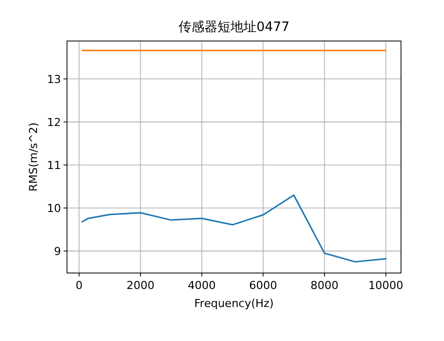  What do you see at coordinates (386, 285) in the screenshot?
I see `x-tick-label: 10000` at bounding box center [386, 285].